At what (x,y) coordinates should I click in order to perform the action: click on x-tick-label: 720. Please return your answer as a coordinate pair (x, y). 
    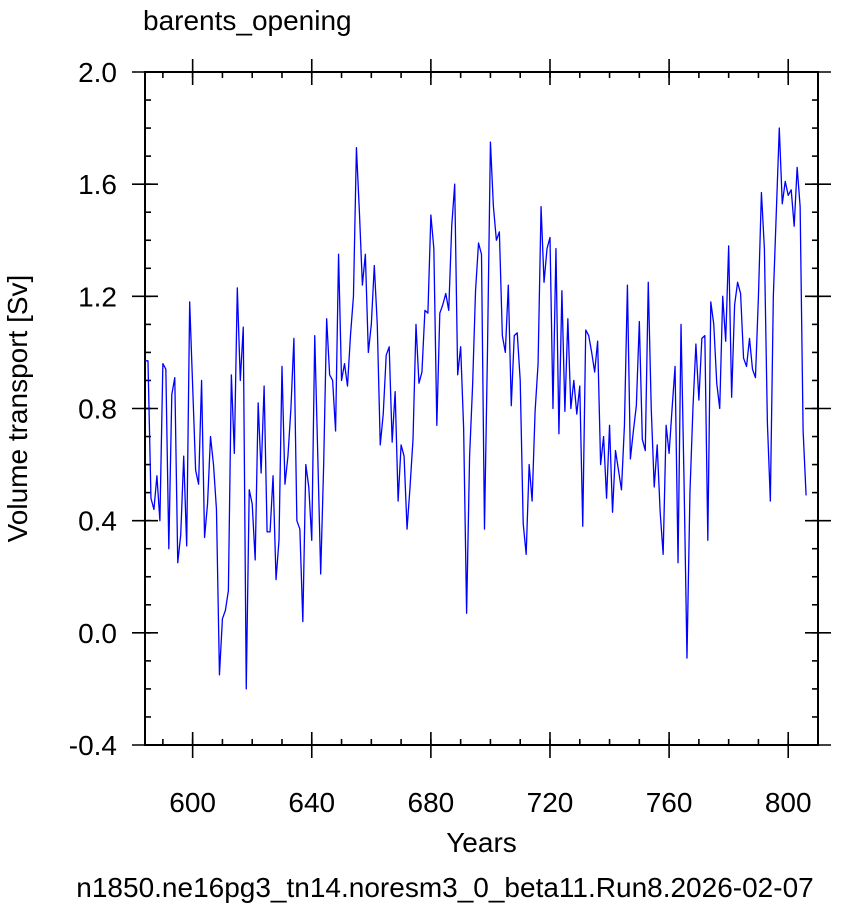
    Looking at the image, I should click on (550, 802).